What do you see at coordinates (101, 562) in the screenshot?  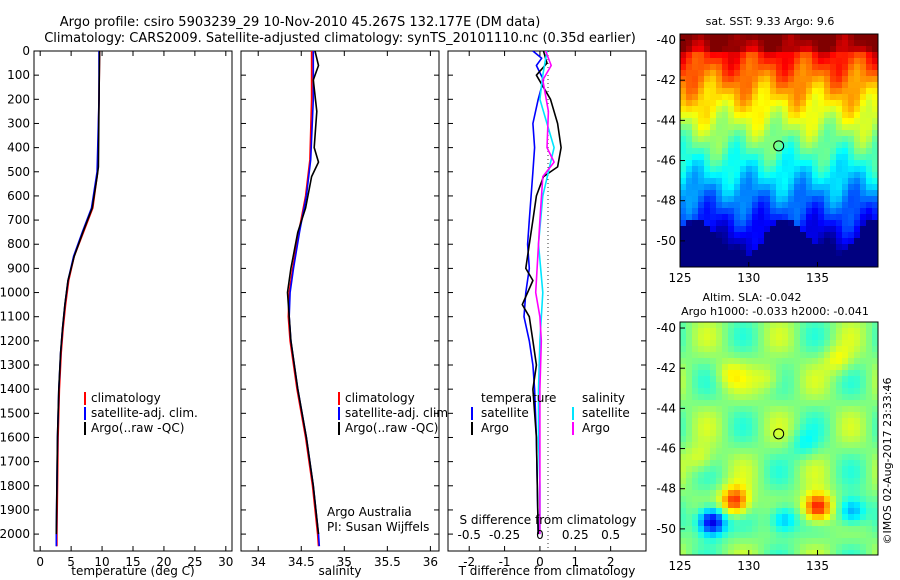 I see `x-tick-label: 10` at bounding box center [101, 562].